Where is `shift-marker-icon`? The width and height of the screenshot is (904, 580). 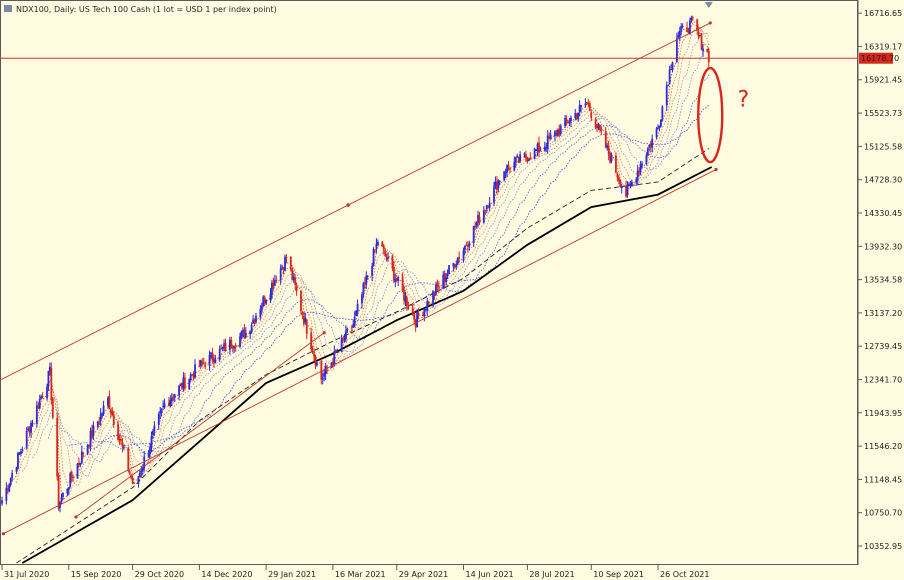
shift-marker-icon is located at coordinates (708, 5).